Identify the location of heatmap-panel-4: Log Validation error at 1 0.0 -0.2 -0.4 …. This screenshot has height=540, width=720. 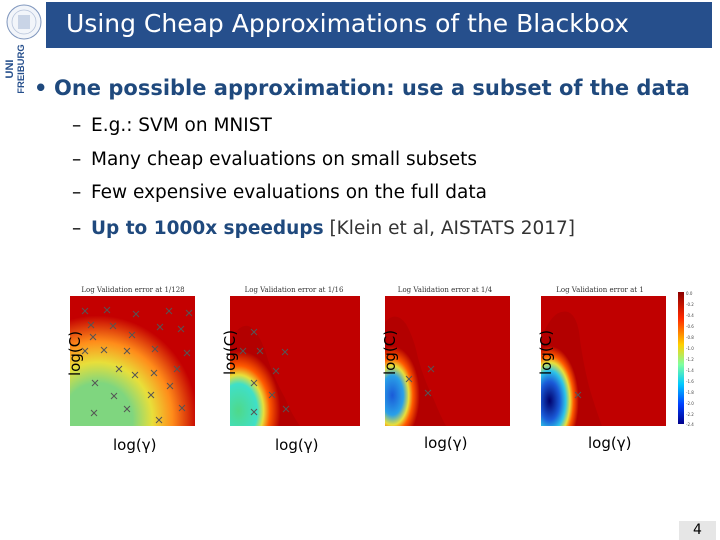
(617, 356).